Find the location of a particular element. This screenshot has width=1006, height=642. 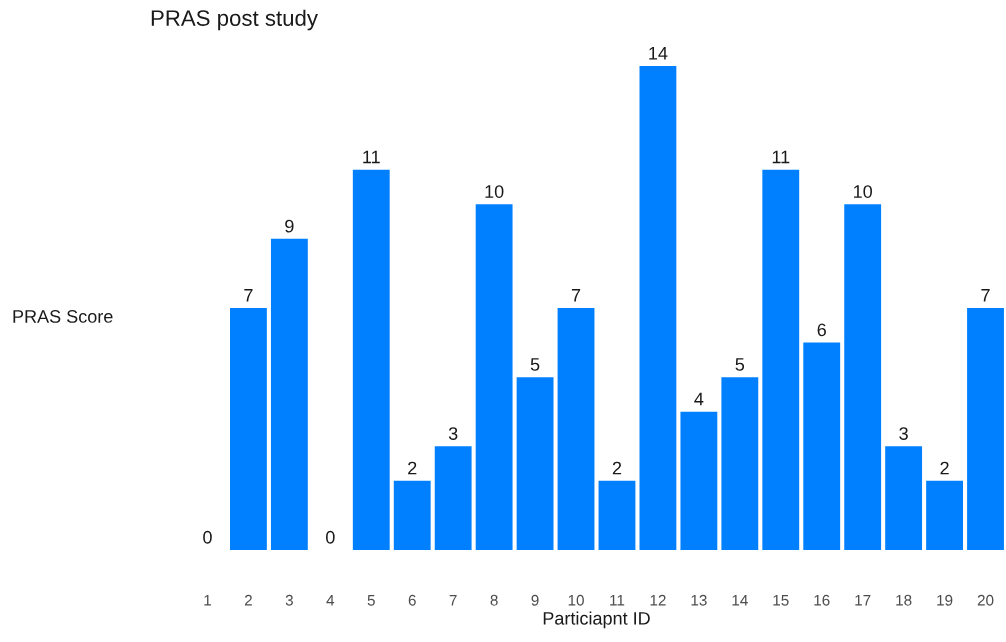

x-tick-label: 11 is located at coordinates (617, 600).